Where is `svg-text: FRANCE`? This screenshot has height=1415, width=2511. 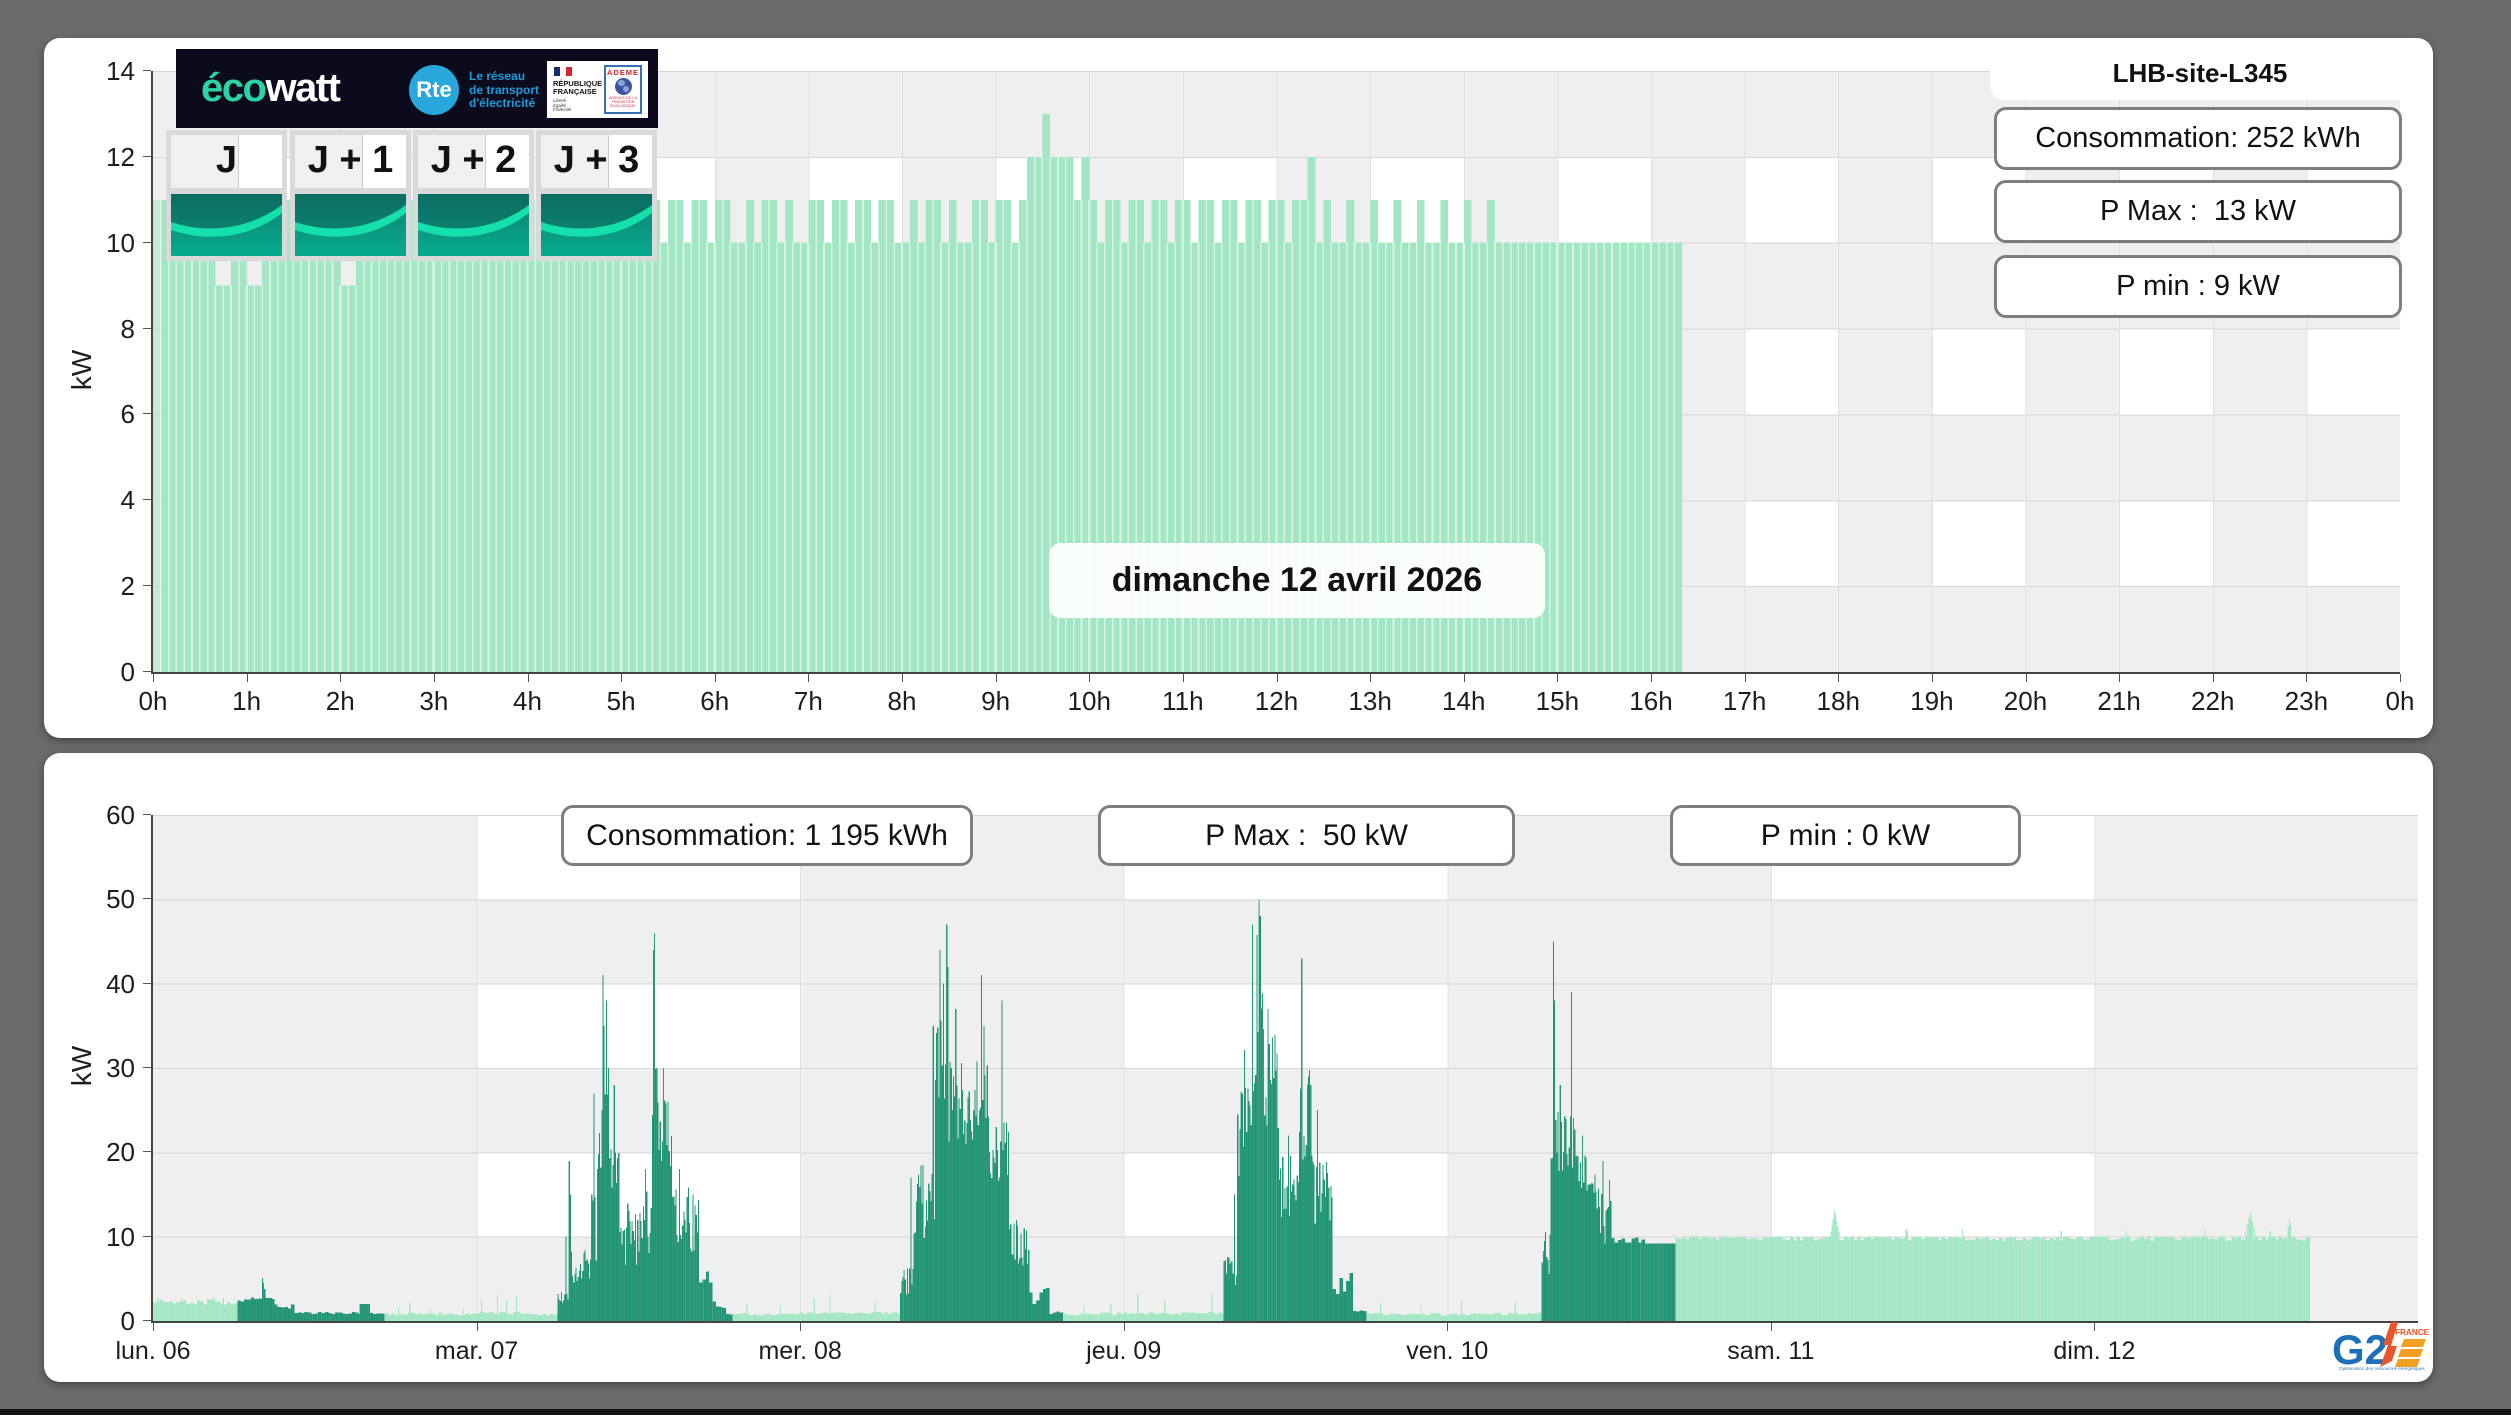
svg-text: FRANCE is located at coordinates (2412, 1332).